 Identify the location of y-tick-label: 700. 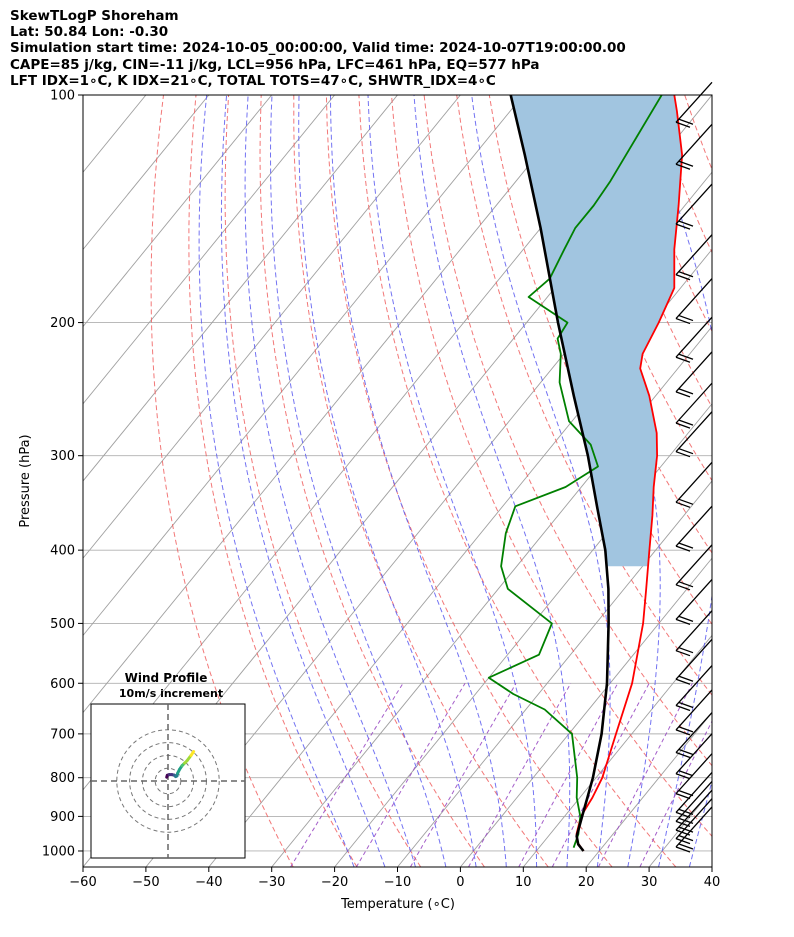
(62, 734).